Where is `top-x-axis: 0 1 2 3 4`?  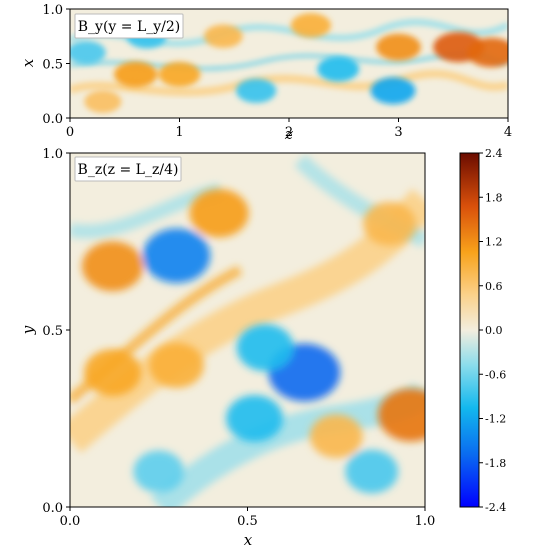
top-x-axis: 0 1 2 3 4 is located at coordinates (289, 129).